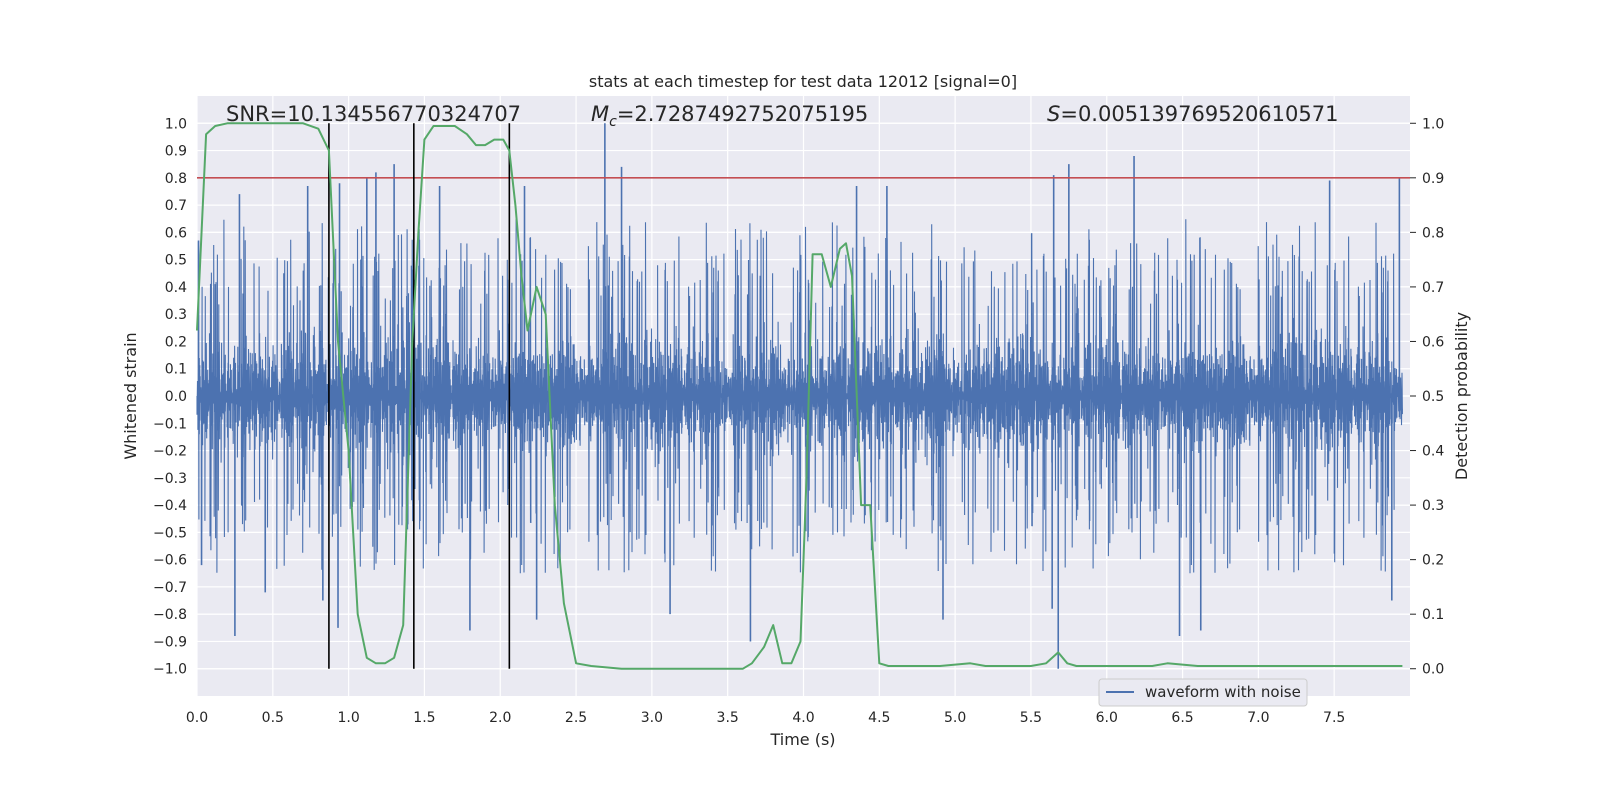 The image size is (1600, 800). What do you see at coordinates (170, 479) in the screenshot?
I see `y-tick-label-7: −0.3` at bounding box center [170, 479].